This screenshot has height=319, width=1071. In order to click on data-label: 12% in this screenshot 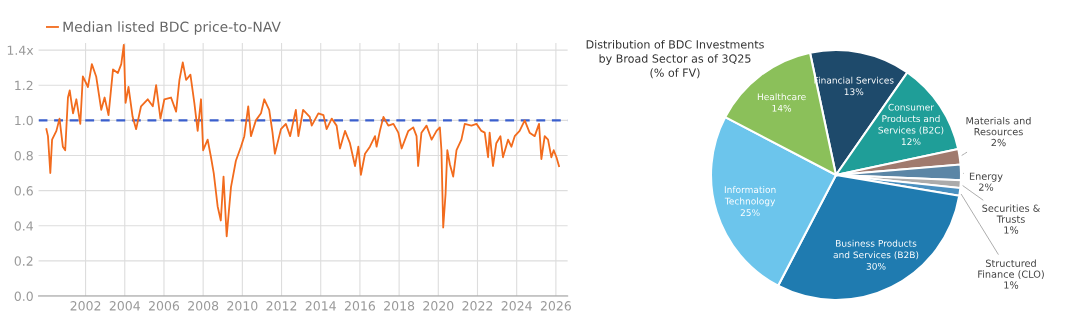, I will do `click(911, 142)`.